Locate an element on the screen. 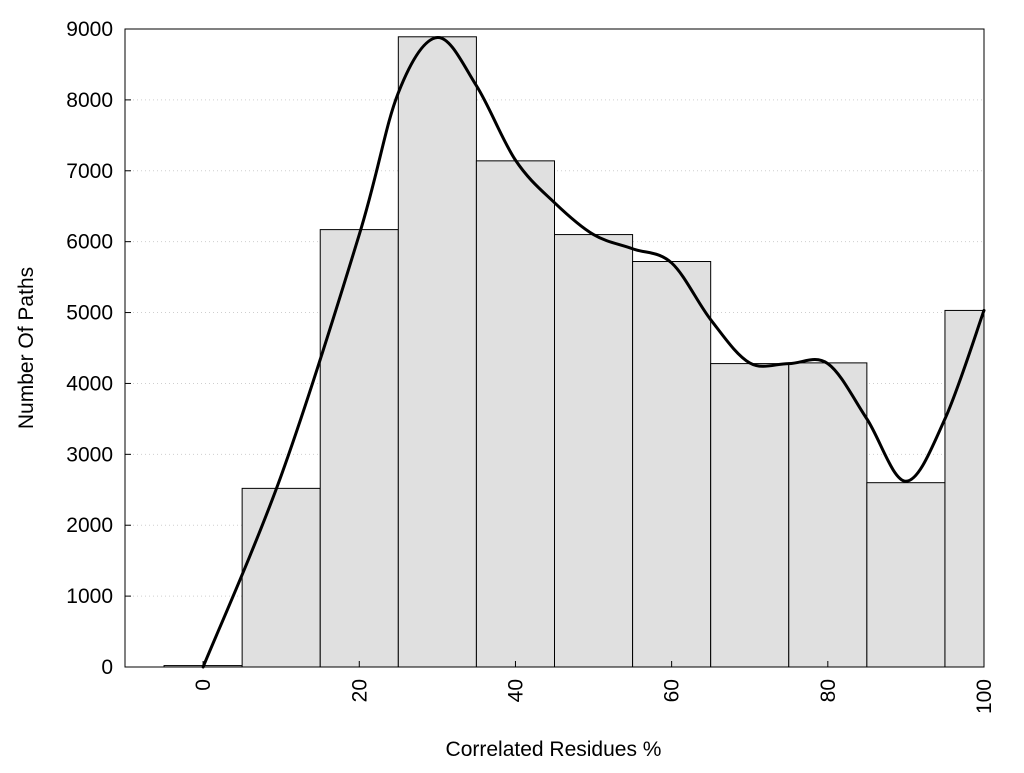 Image resolution: width=1024 pixels, height=773 pixels. x-tick-label: 100 is located at coordinates (984, 696).